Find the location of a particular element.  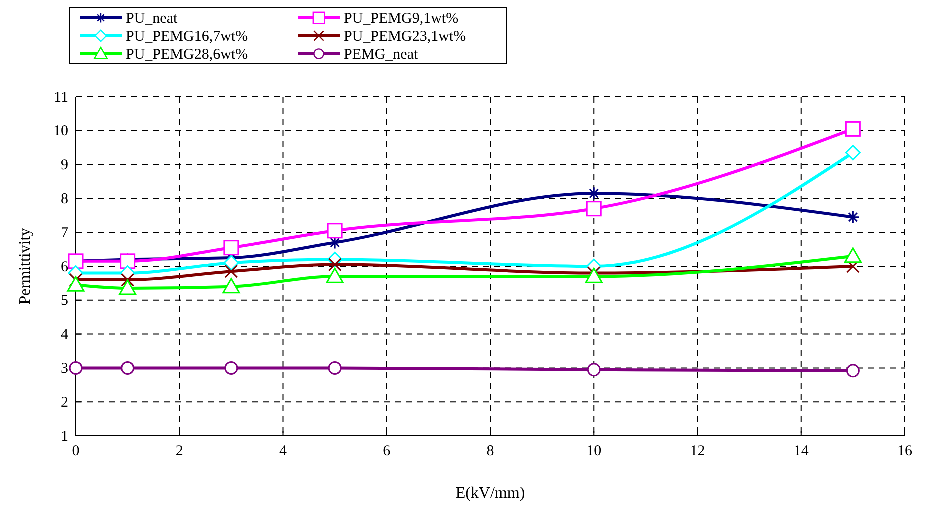

y-tick-label: 6 is located at coordinates (65, 267).